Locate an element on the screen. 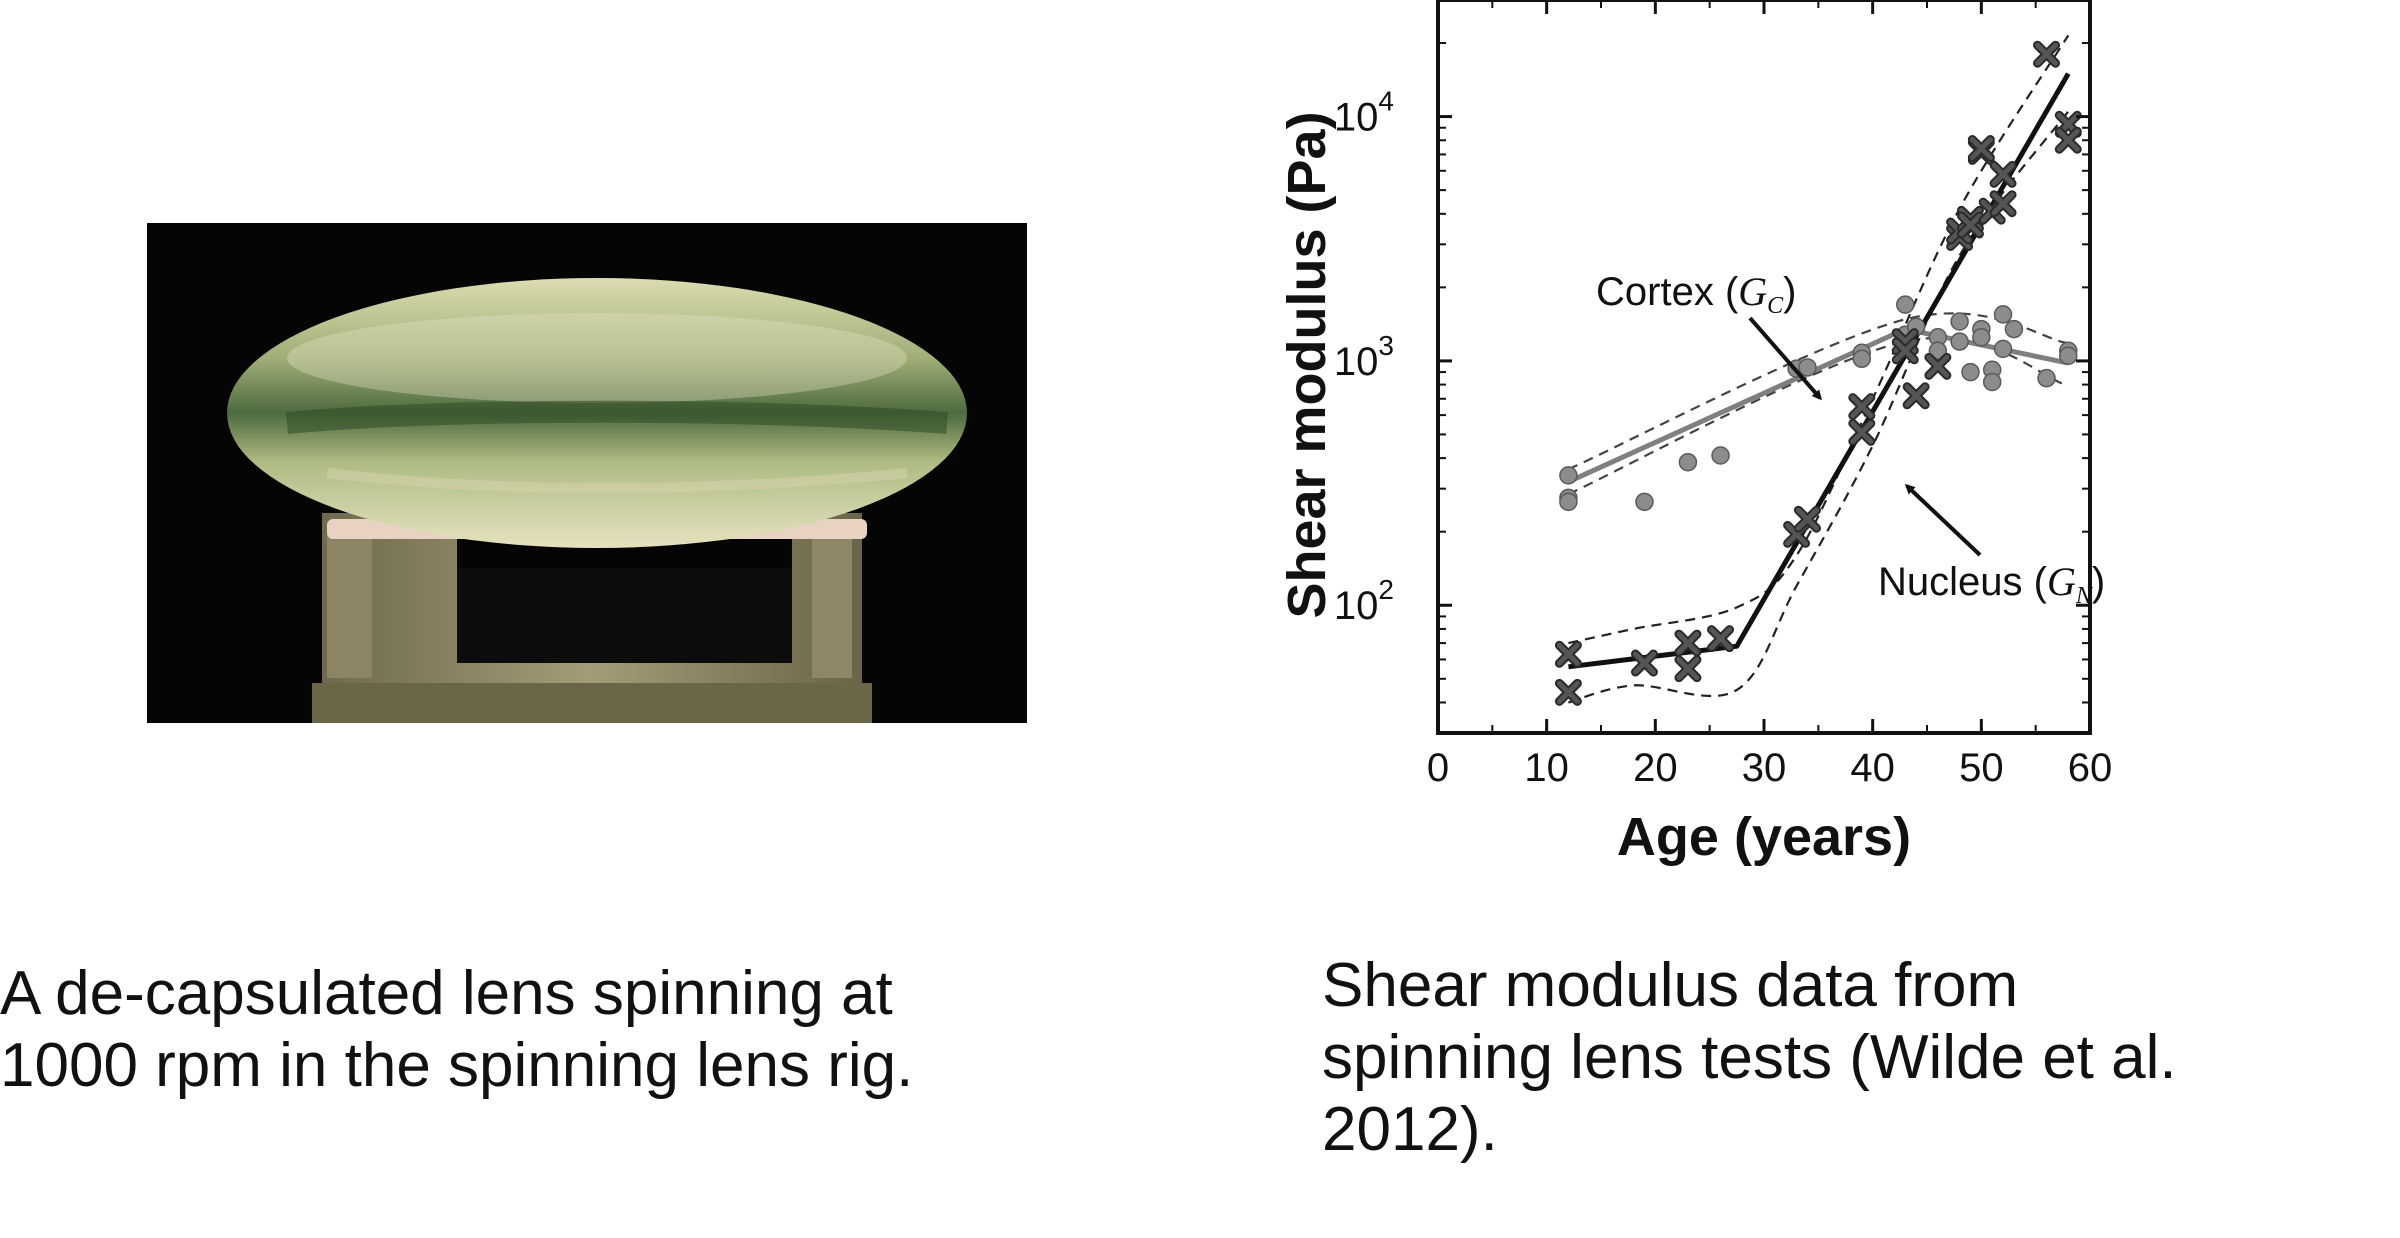 This screenshot has width=2400, height=1238. x-tick-label: 50 is located at coordinates (1981, 768).